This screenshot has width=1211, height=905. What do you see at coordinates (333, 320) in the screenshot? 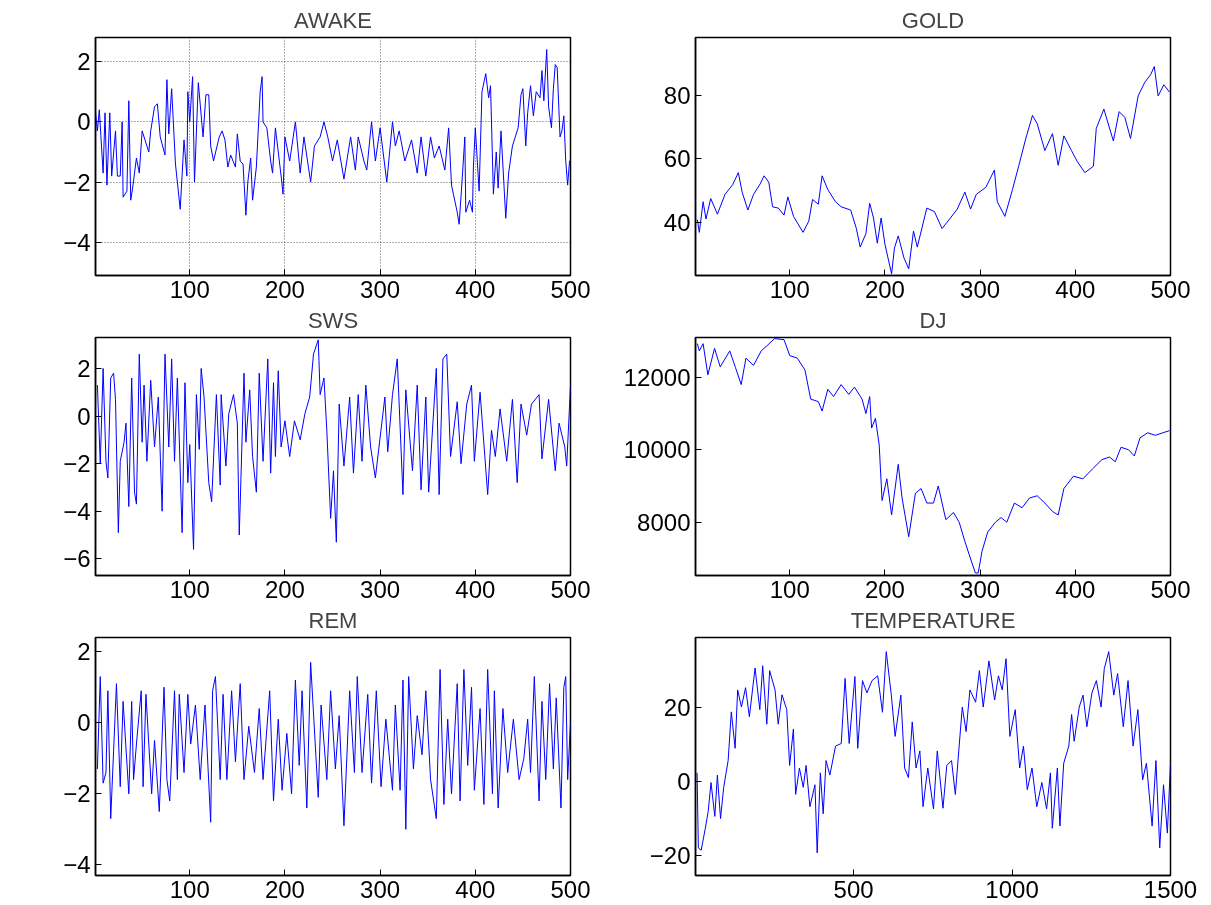
I see `chart-title: SWS` at bounding box center [333, 320].